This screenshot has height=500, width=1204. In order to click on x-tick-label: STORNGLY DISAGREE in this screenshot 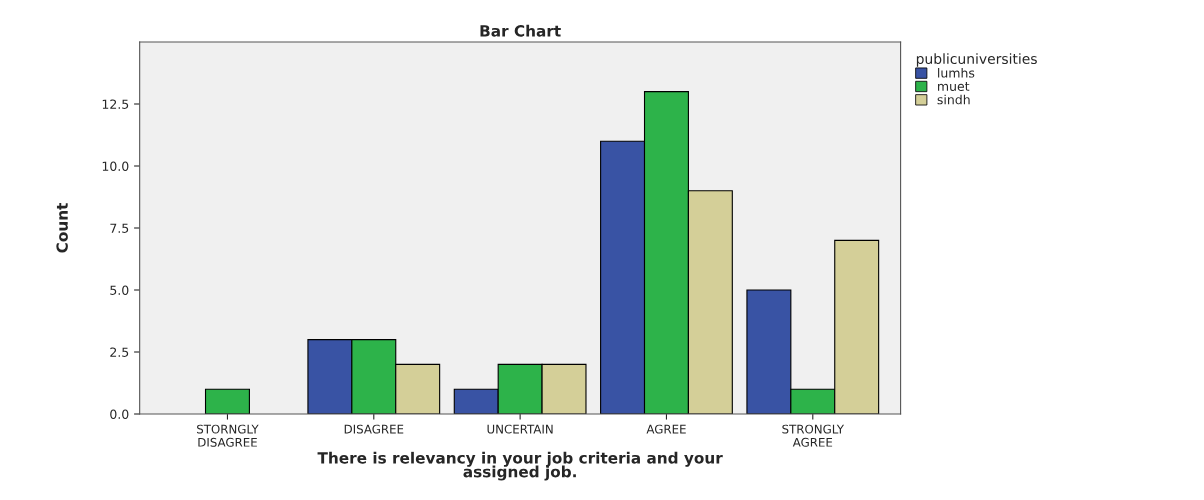, I will do `click(228, 435)`.